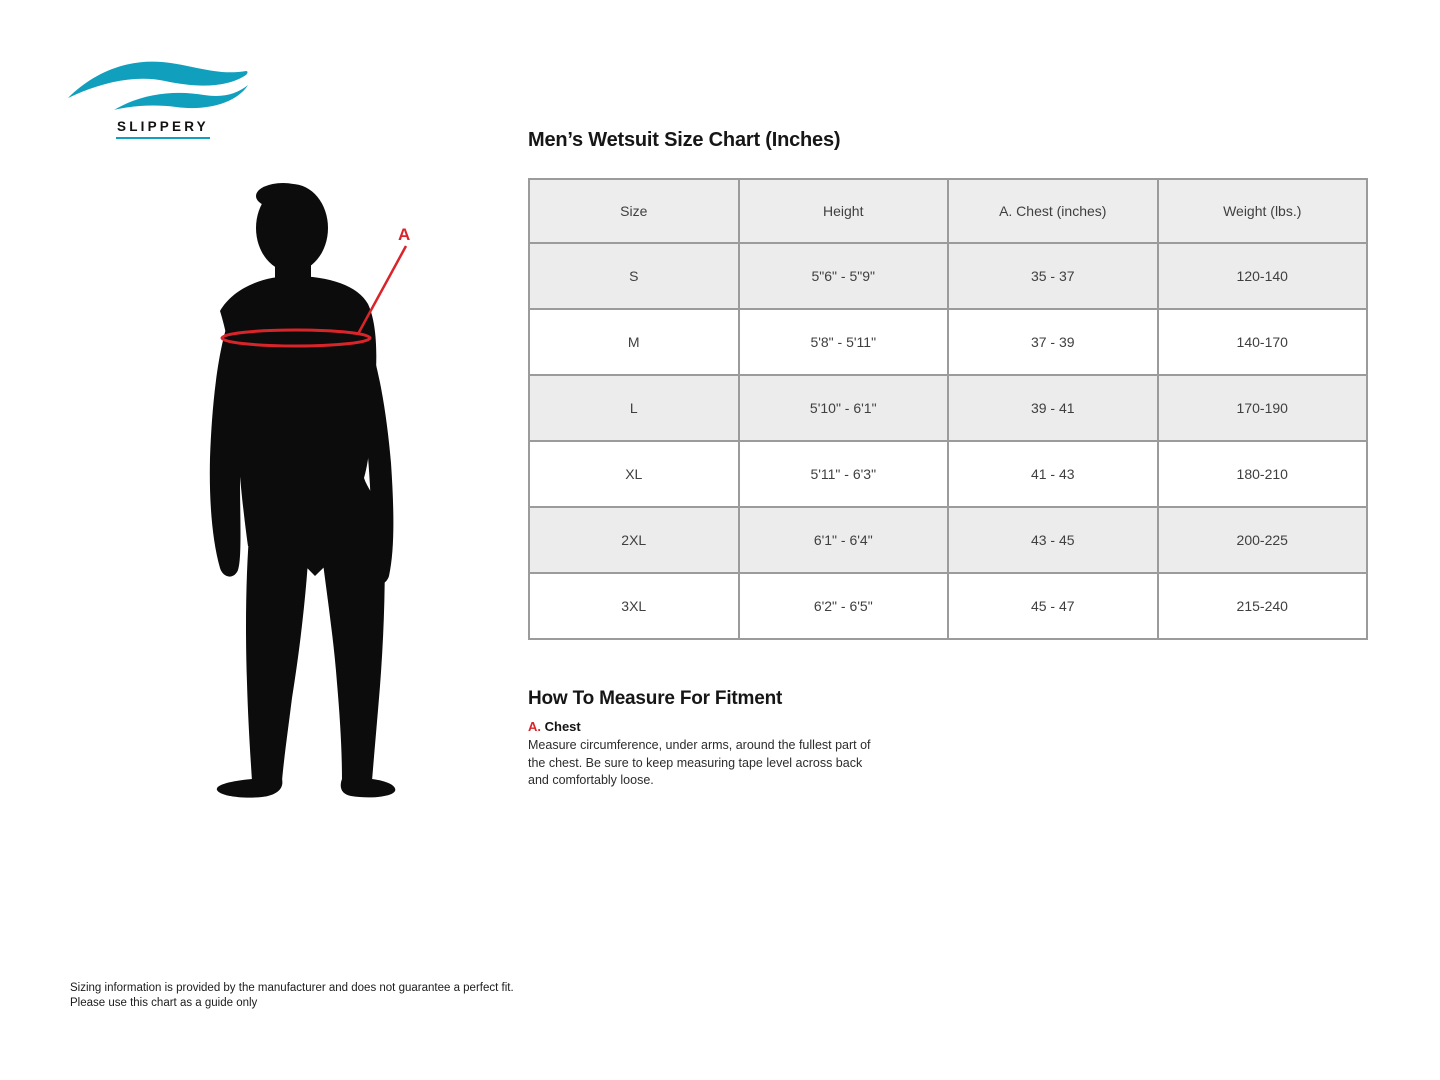 The height and width of the screenshot is (1080, 1440). I want to click on cell-chest: 37 - 39, so click(1053, 342).